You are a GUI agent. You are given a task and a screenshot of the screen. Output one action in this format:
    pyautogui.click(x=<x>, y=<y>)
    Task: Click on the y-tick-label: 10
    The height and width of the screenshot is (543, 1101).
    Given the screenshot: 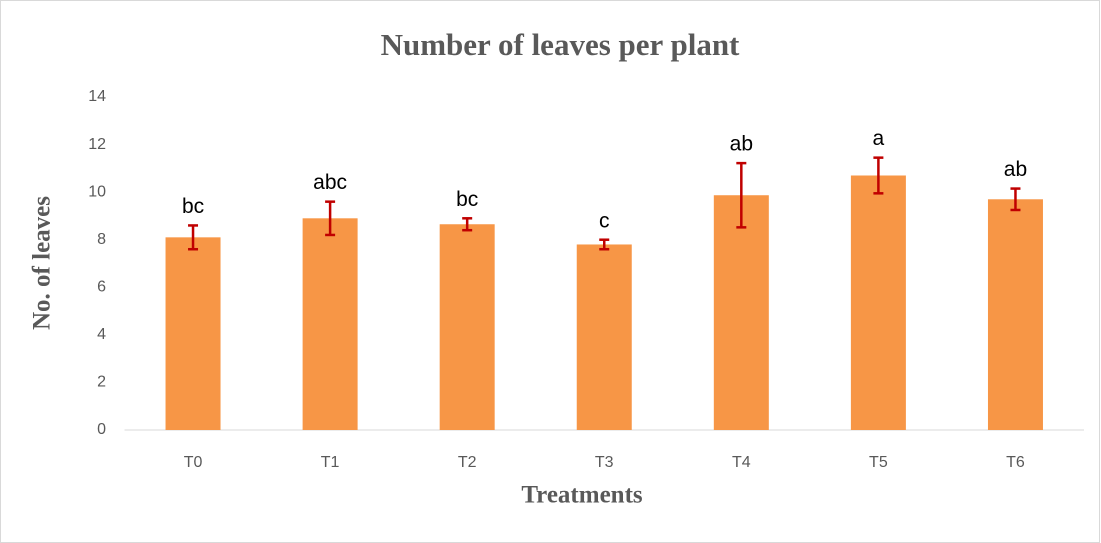 What is the action you would take?
    pyautogui.click(x=97, y=191)
    